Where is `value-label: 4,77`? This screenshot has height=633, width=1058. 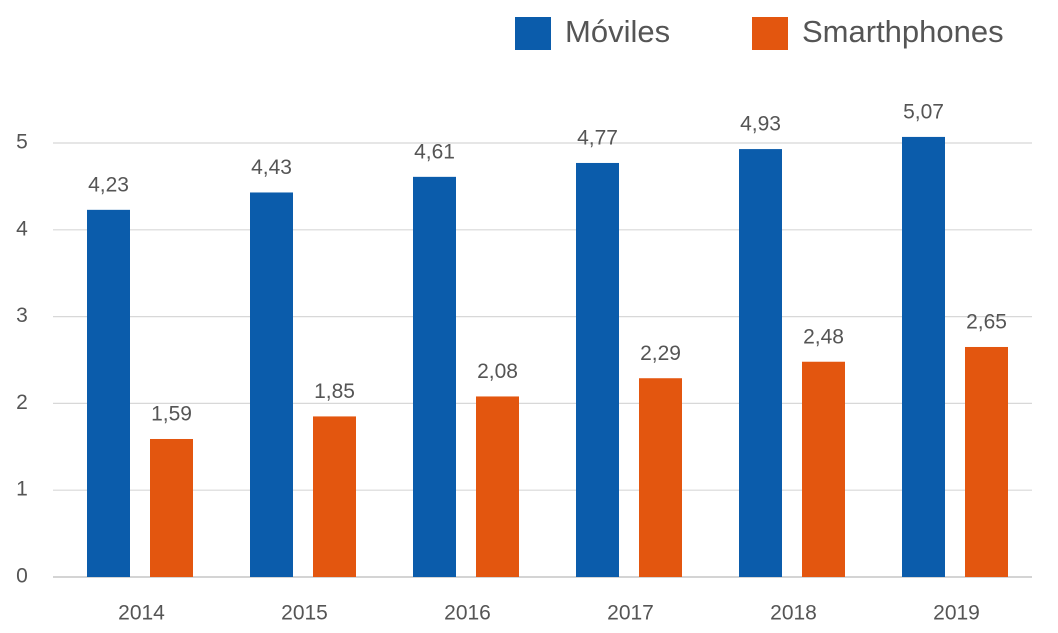
value-label: 4,77 is located at coordinates (597, 138).